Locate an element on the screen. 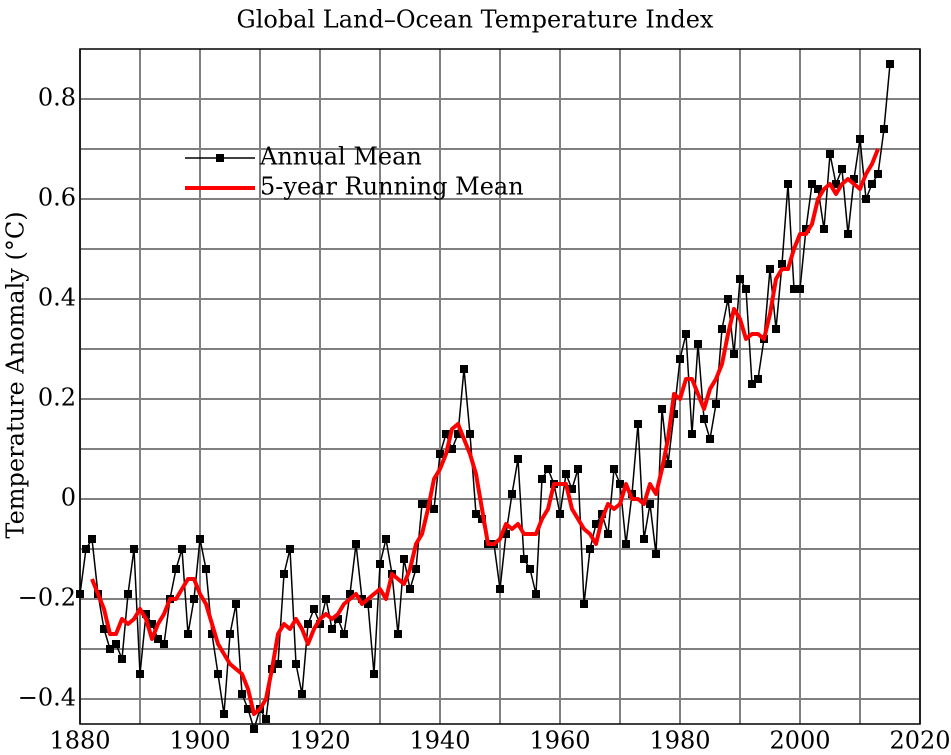 The width and height of the screenshot is (951, 755). y-tick-label: 0.6 is located at coordinates (57, 198).